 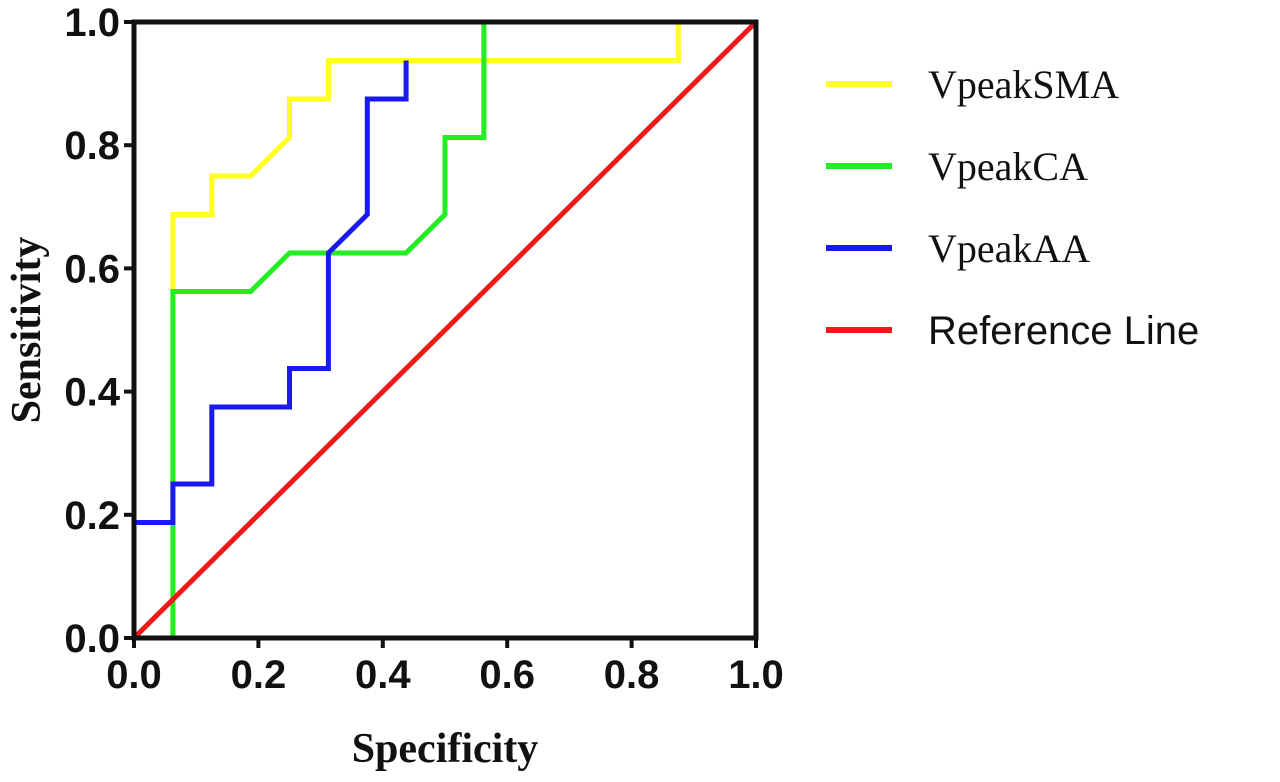 What do you see at coordinates (92, 639) in the screenshot?
I see `y-tick-label: 0.0` at bounding box center [92, 639].